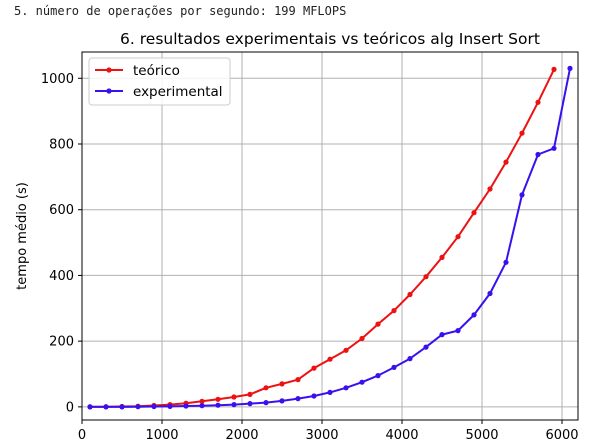 This screenshot has height=445, width=592. What do you see at coordinates (109, 91) in the screenshot?
I see `legend-marker-experimental` at bounding box center [109, 91].